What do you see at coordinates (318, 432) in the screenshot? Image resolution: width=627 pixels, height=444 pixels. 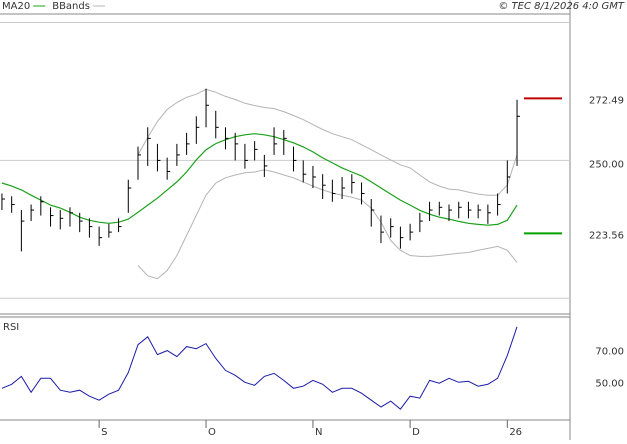 I see `x-tick-label: N` at bounding box center [318, 432].